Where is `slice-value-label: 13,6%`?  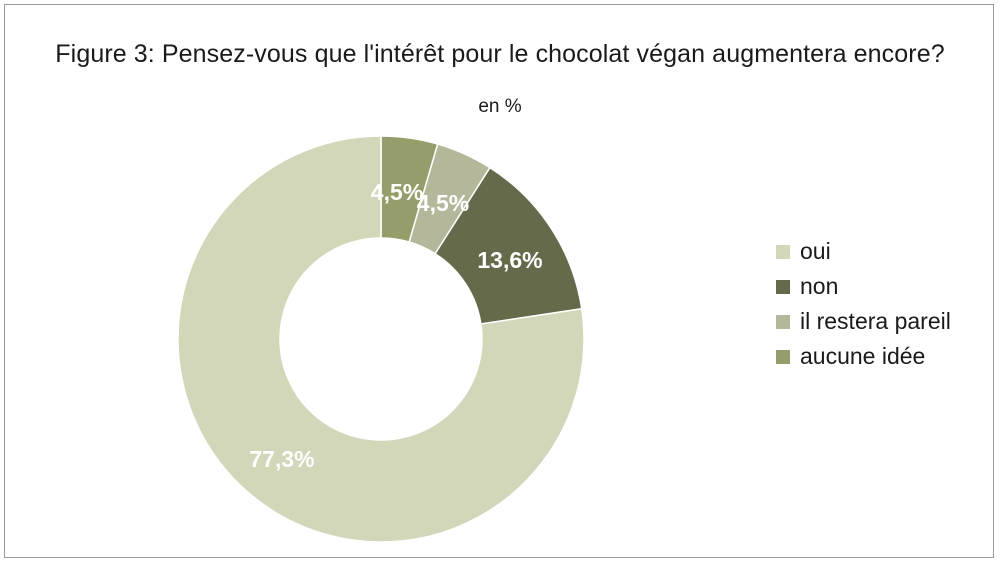 slice-value-label: 13,6% is located at coordinates (509, 260).